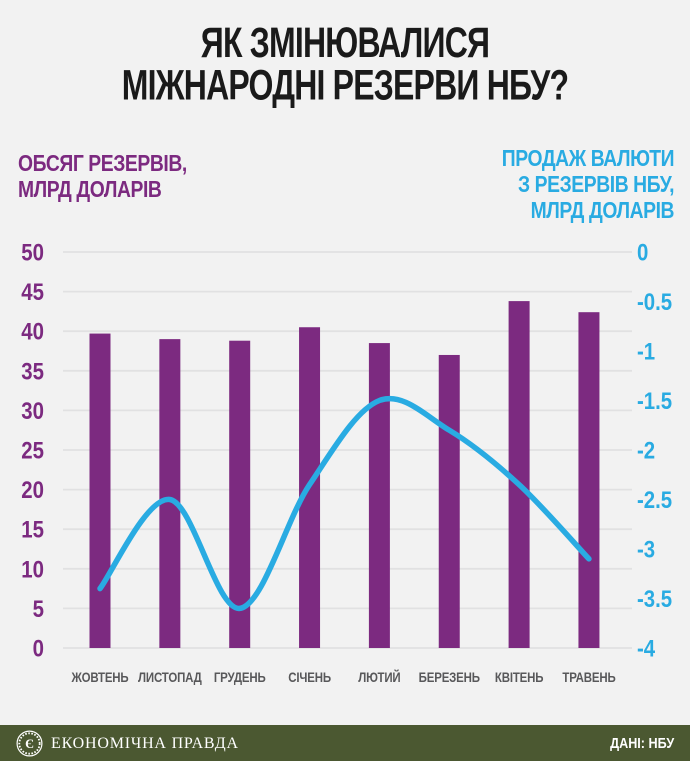 The height and width of the screenshot is (761, 690). I want to click on right-axis-tick-label: -2.5, so click(654, 499).